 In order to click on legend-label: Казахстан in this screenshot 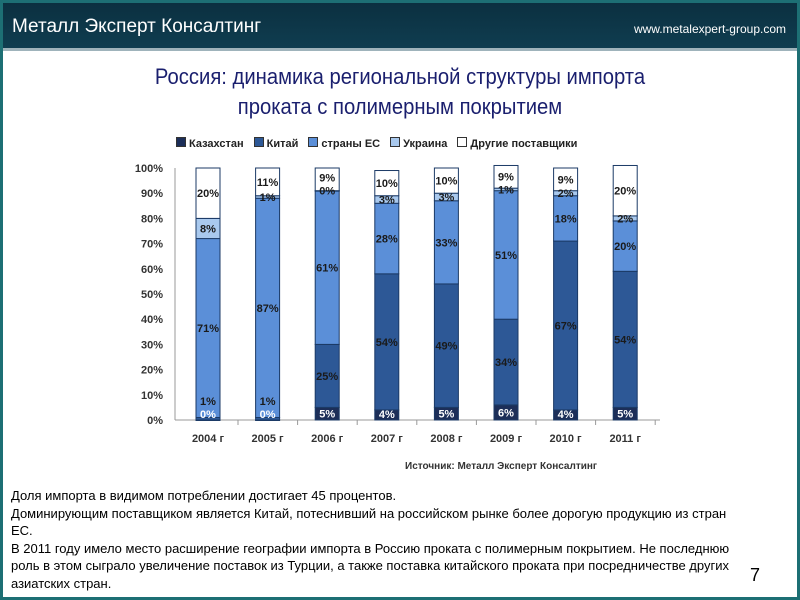, I will do `click(216, 144)`.